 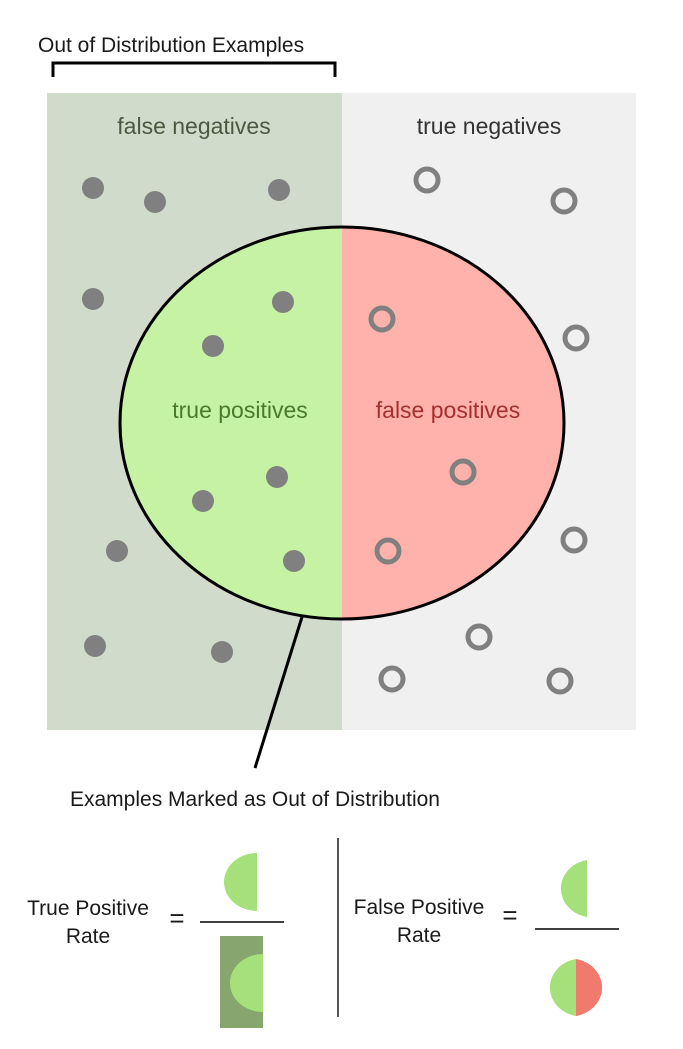 What do you see at coordinates (278, 692) in the screenshot?
I see `pointer-line` at bounding box center [278, 692].